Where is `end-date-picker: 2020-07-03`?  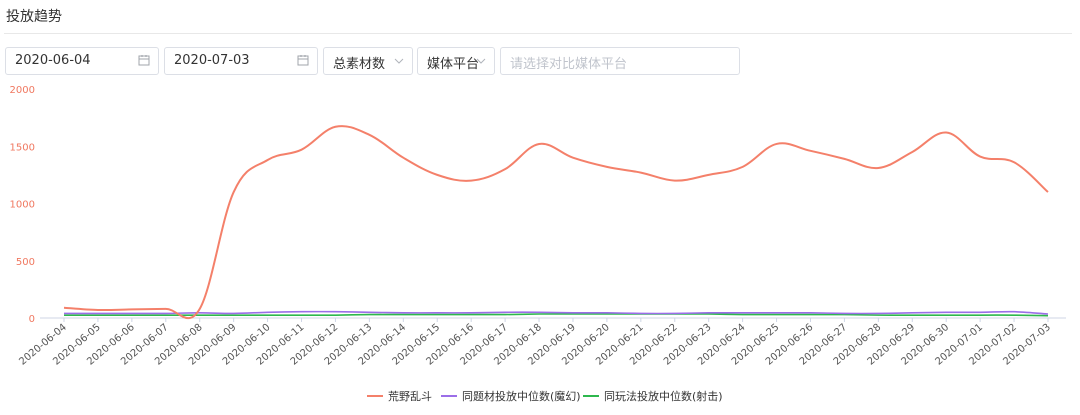
end-date-picker: 2020-07-03 is located at coordinates (241, 61).